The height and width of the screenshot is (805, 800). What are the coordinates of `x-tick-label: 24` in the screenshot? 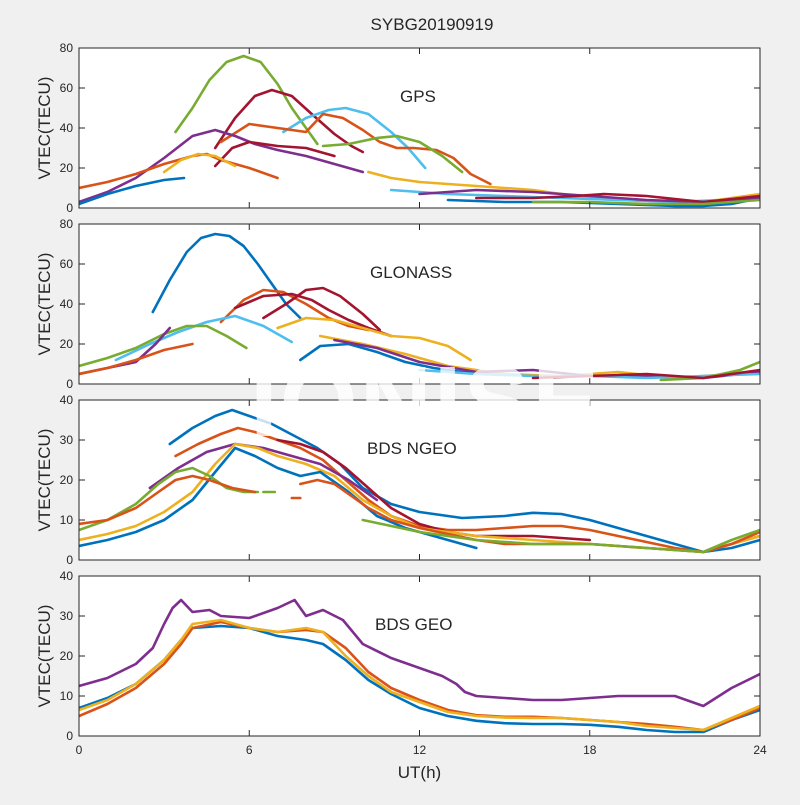 It's located at (760, 750).